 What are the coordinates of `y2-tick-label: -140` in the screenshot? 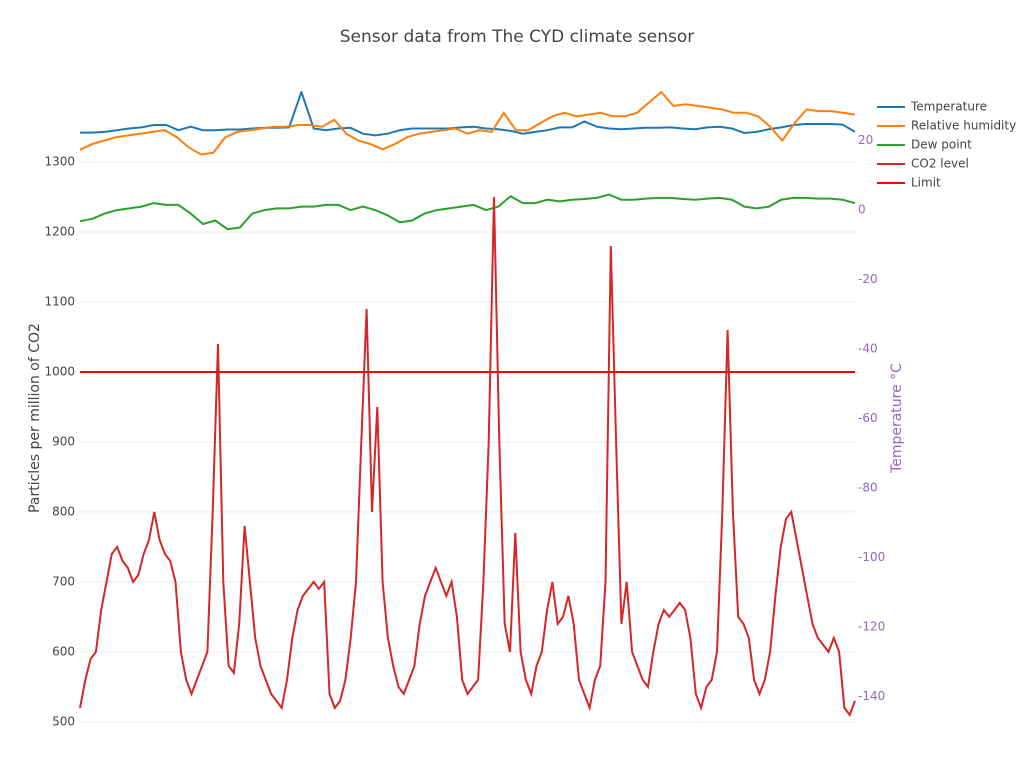 It's located at (871, 696).